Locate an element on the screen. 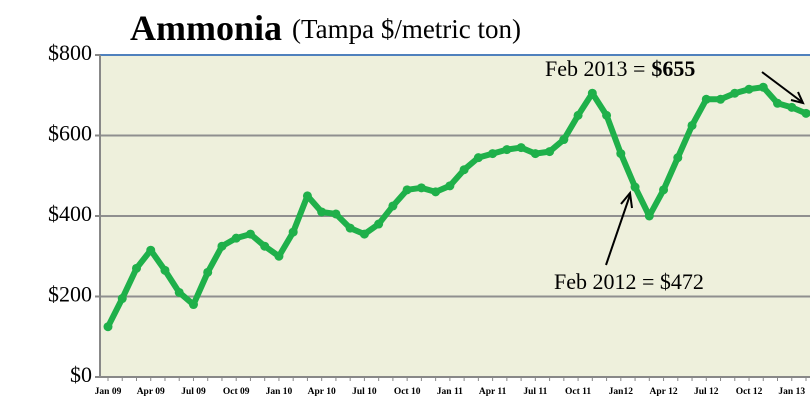 Image resolution: width=810 pixels, height=400 pixels. y-tick-label: $200 is located at coordinates (70, 294).